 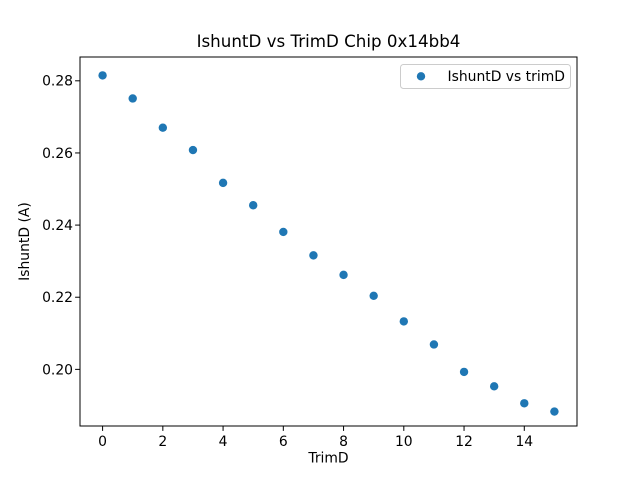 I want to click on chart-title: IshuntD vs TrimD Chip 0x14bb4, so click(x=329, y=41).